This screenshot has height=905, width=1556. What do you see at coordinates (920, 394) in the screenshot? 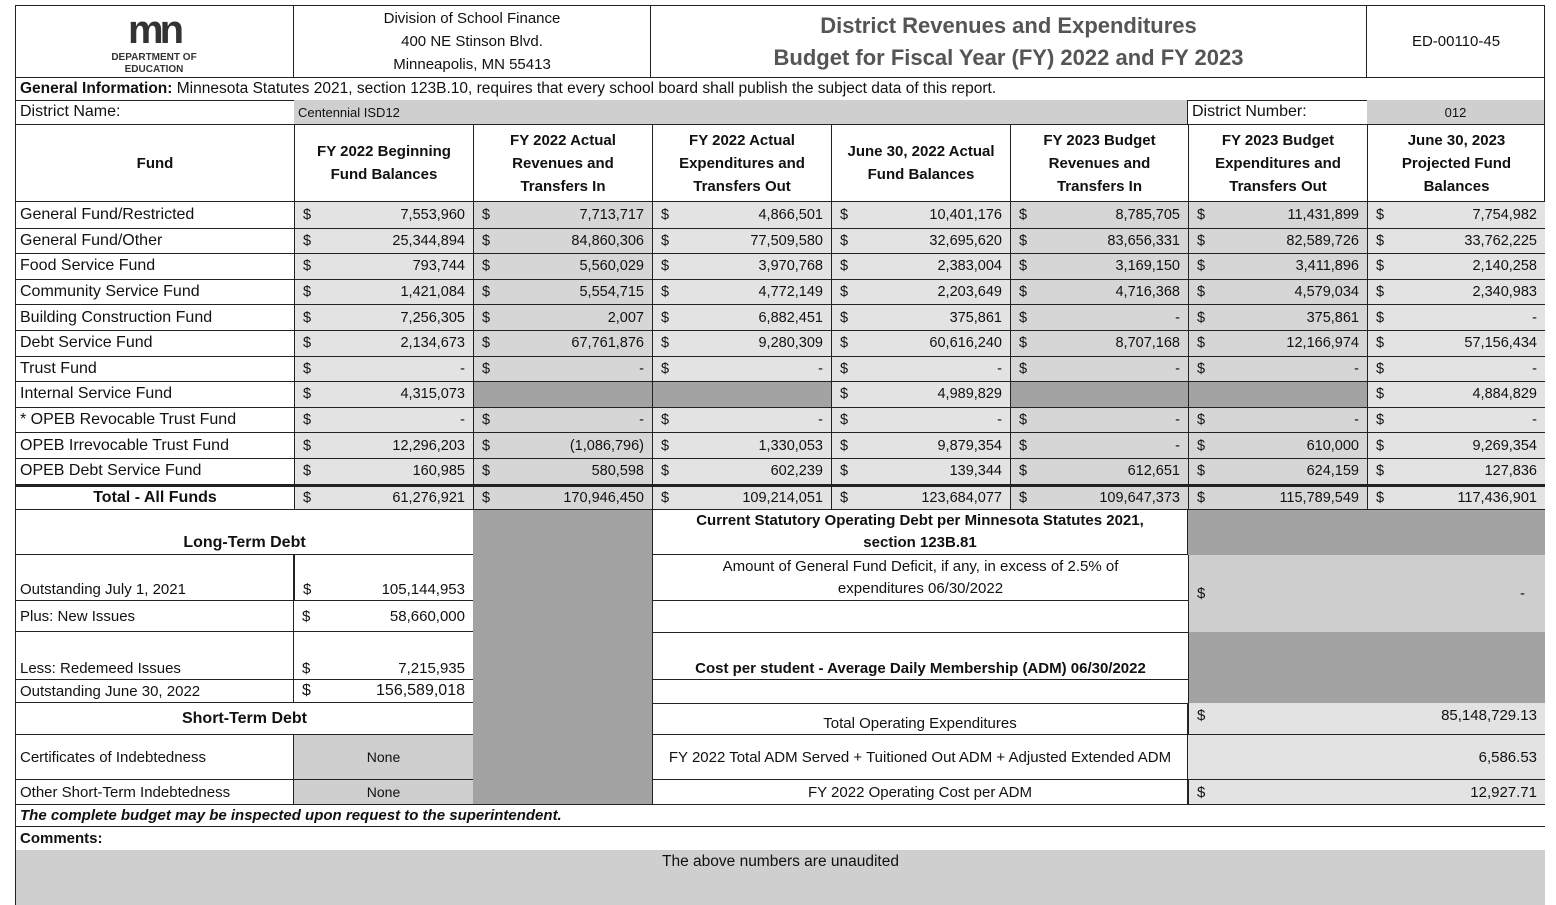
I see `amount-cell: $4,989,829` at bounding box center [920, 394].